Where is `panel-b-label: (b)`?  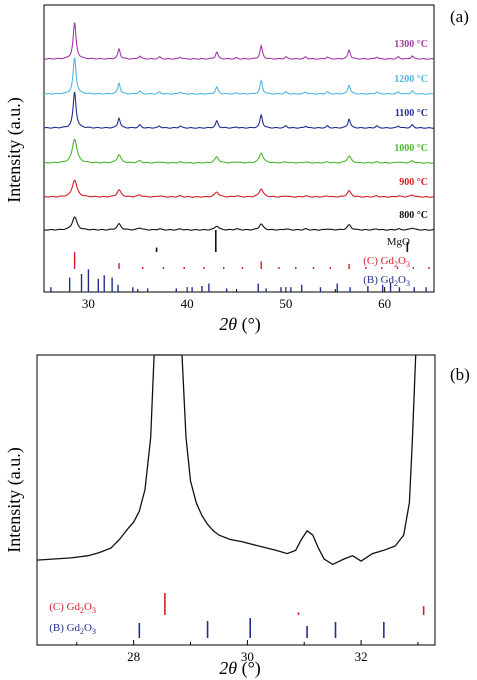 panel-b-label: (b) is located at coordinates (460, 374).